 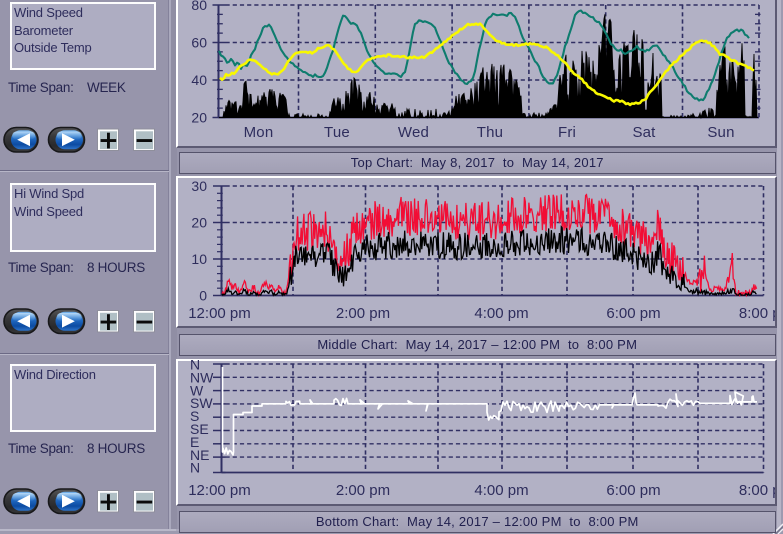 I want to click on svg-text: 30, so click(x=199, y=186).